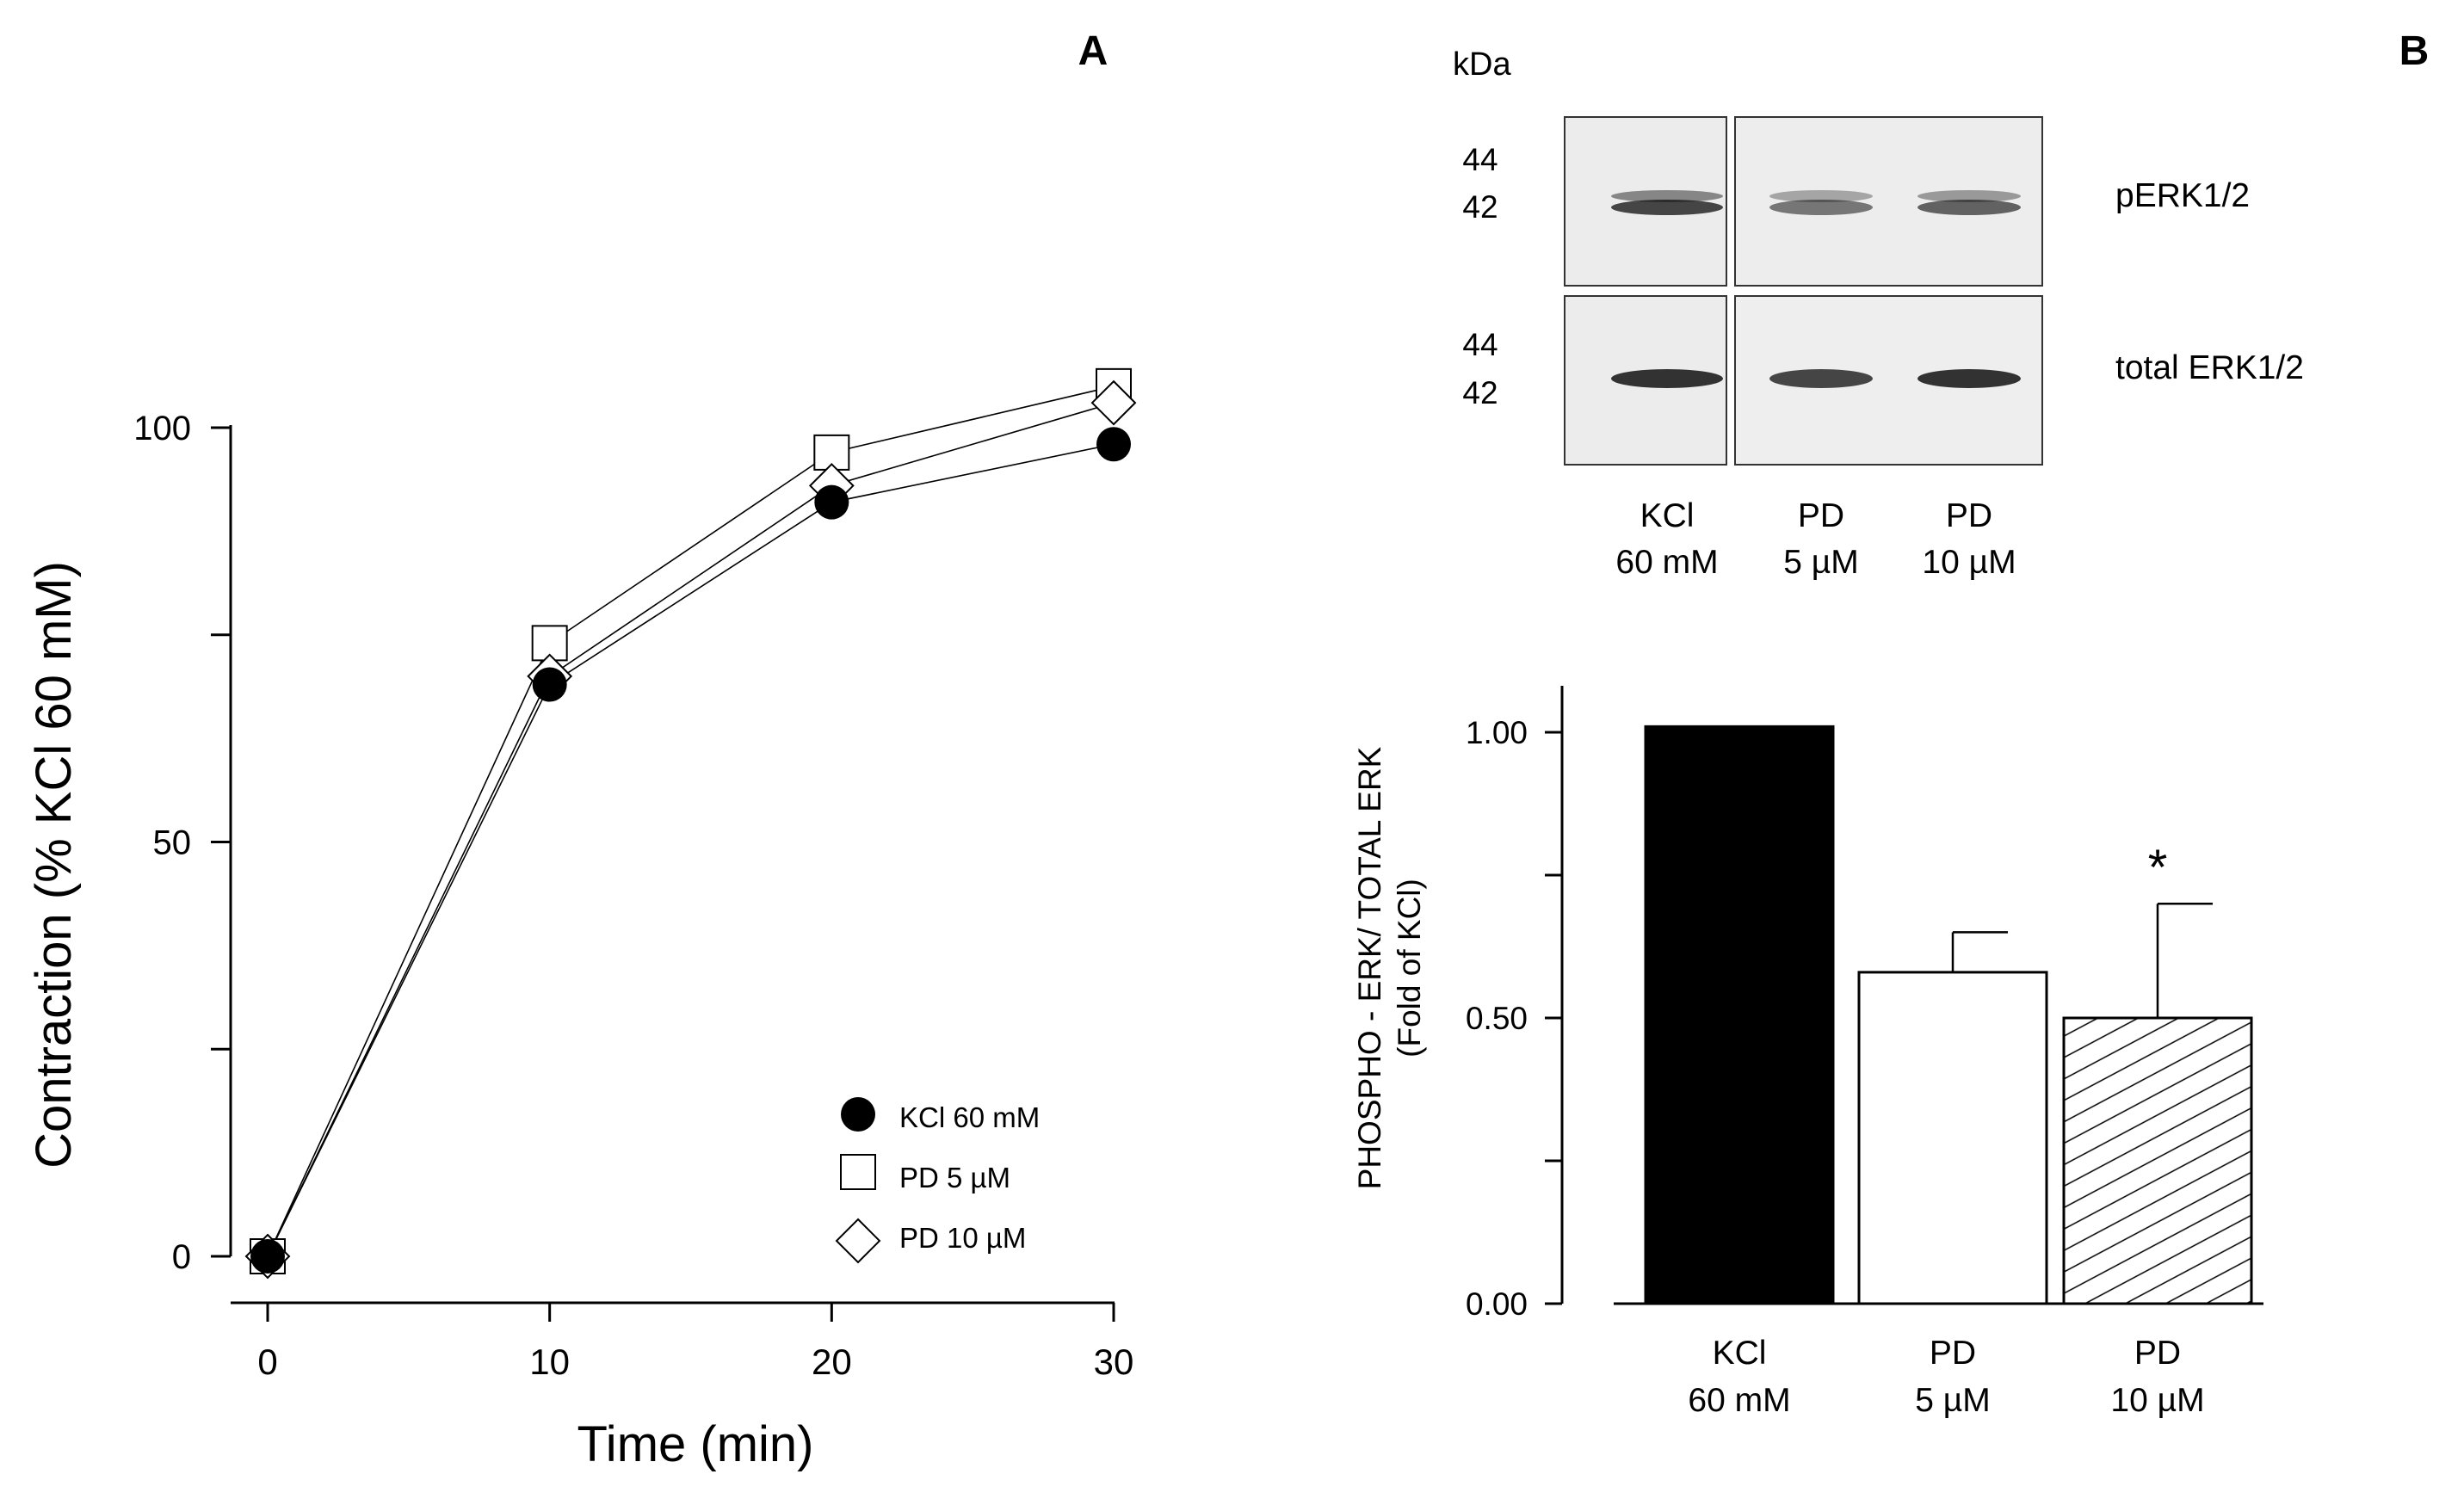 The width and height of the screenshot is (2464, 1505). What do you see at coordinates (2182, 196) in the screenshot?
I see `blot-row-label-pERK: pERK1/2` at bounding box center [2182, 196].